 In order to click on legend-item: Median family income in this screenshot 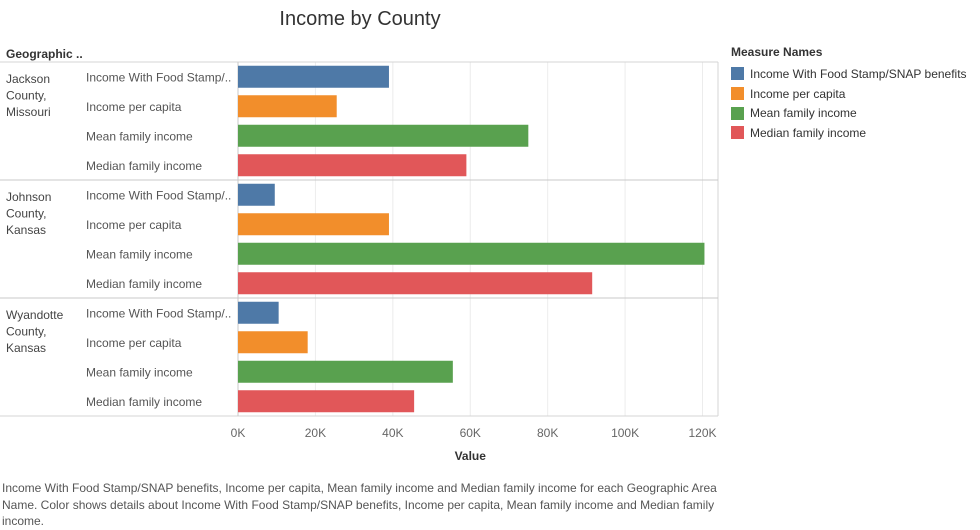, I will do `click(849, 133)`.